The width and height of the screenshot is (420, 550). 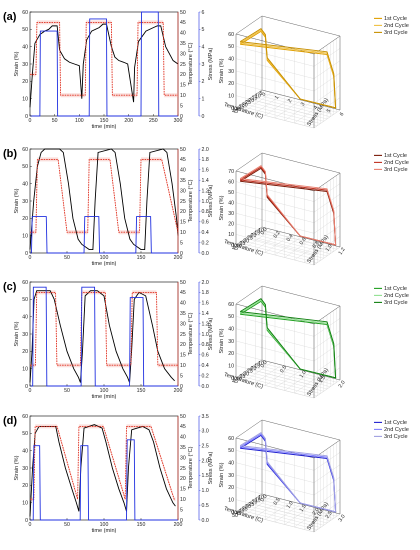 I want to click on stress-tick-label: 0.2, so click(x=205, y=243).